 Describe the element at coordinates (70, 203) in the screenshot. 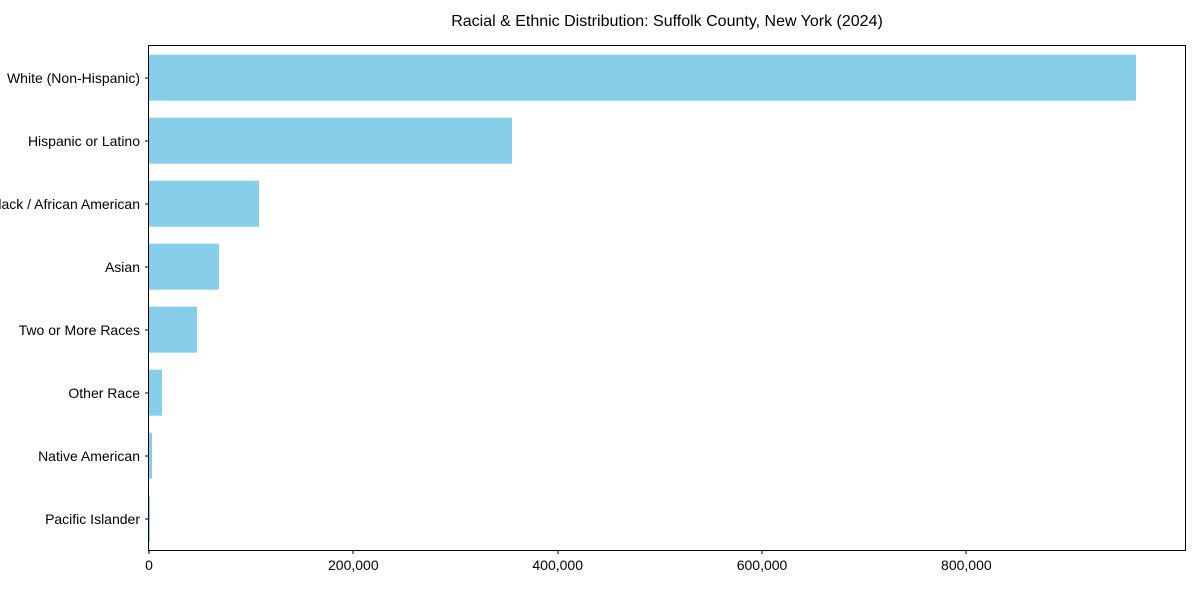

I see `y-tick-label: Black / African American` at that location.